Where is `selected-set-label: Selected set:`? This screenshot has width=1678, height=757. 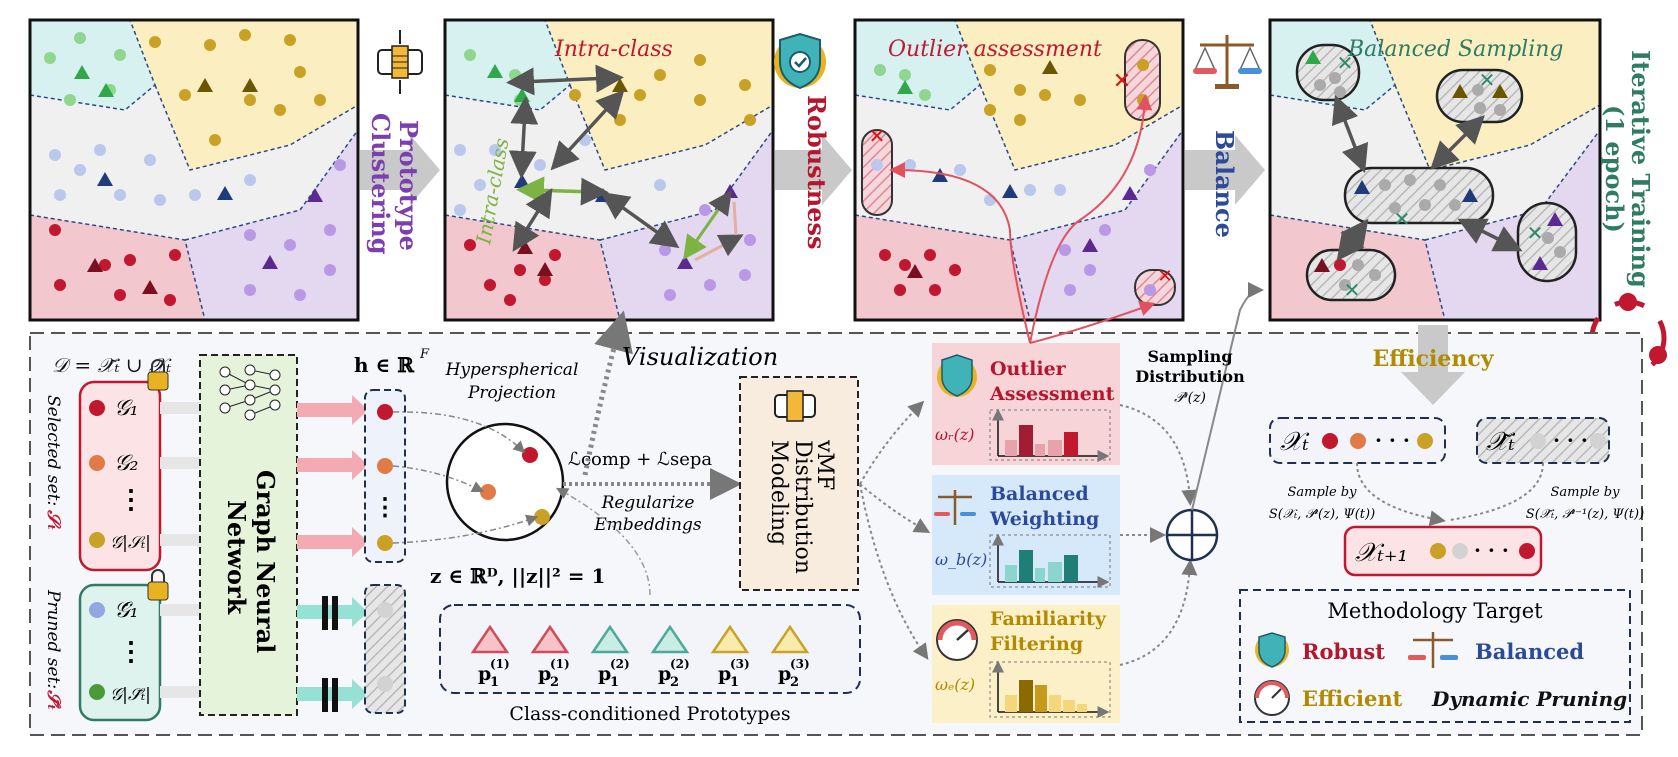
selected-set-label: Selected set: is located at coordinates (53, 450).